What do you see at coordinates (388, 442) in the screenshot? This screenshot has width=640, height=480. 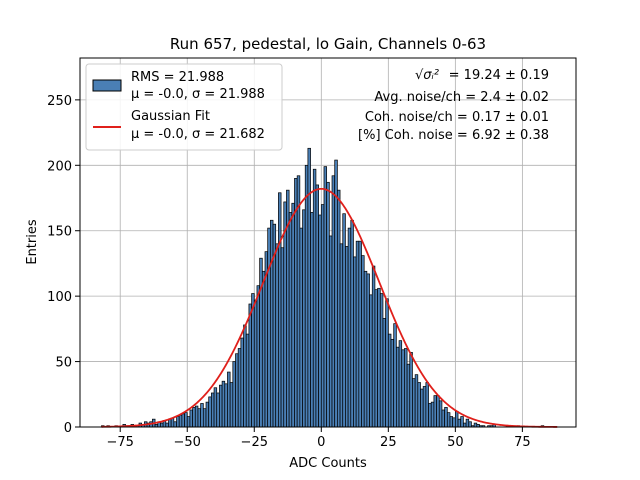 I see `x-tick-label: 25` at bounding box center [388, 442].